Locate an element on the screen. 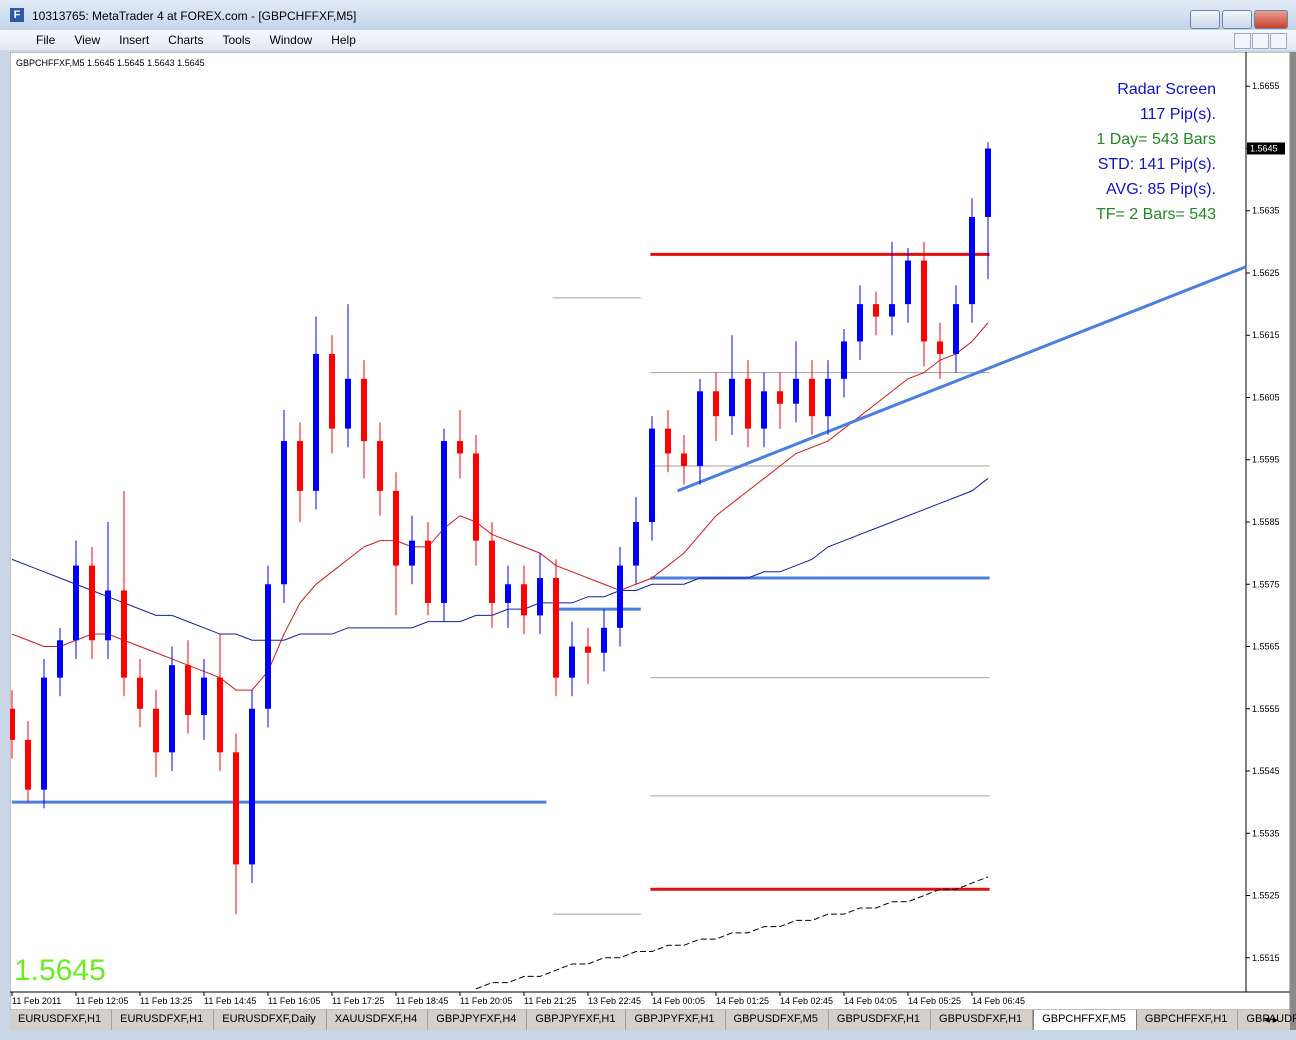 This screenshot has height=1040, width=1296. chart-tab: GBPJPYFXF,H4 is located at coordinates (478, 1020).